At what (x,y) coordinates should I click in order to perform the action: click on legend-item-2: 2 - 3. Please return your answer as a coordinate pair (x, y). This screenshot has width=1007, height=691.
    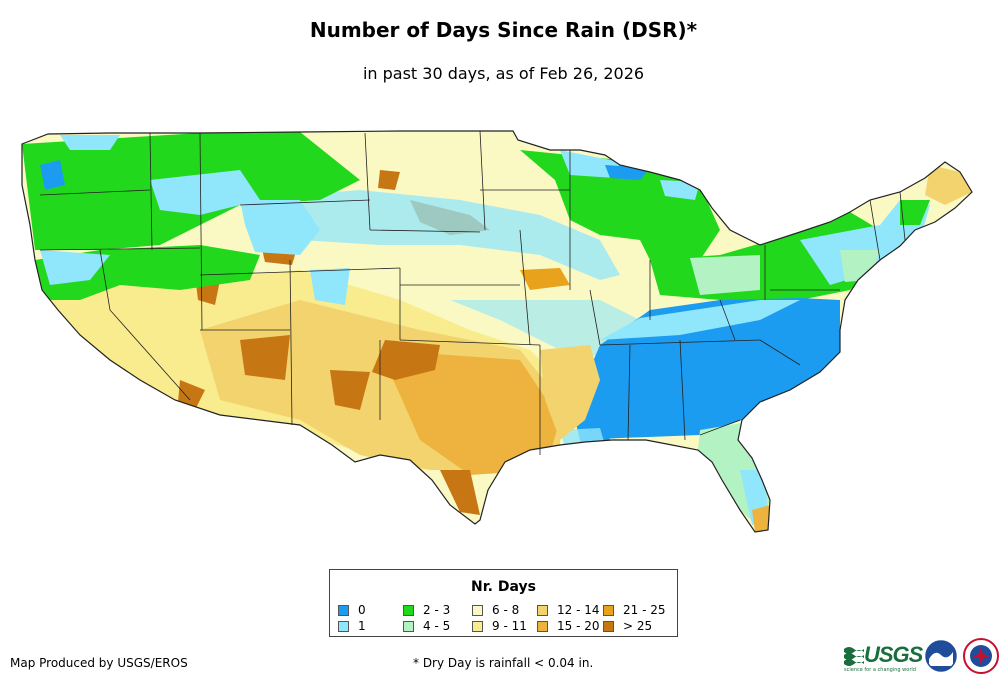
    Looking at the image, I should click on (426, 610).